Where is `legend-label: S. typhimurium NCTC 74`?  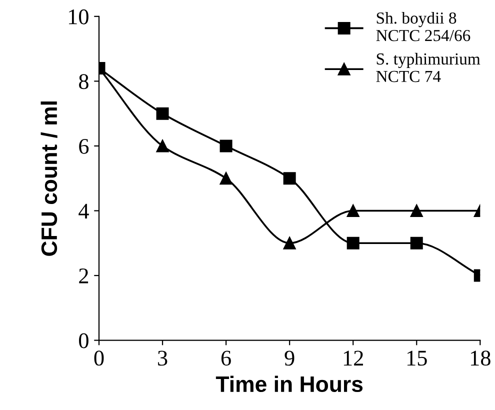 legend-label: S. typhimurium NCTC 74 is located at coordinates (428, 67).